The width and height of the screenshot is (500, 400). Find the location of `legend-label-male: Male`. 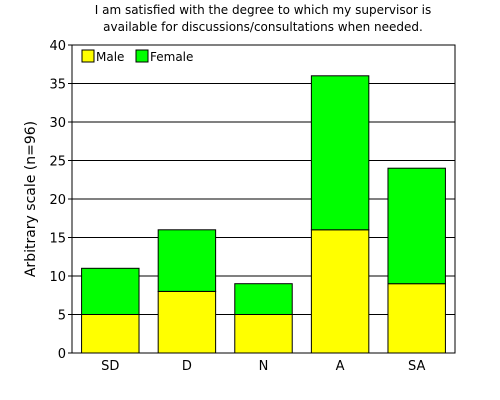

legend-label-male: Male is located at coordinates (110, 57).